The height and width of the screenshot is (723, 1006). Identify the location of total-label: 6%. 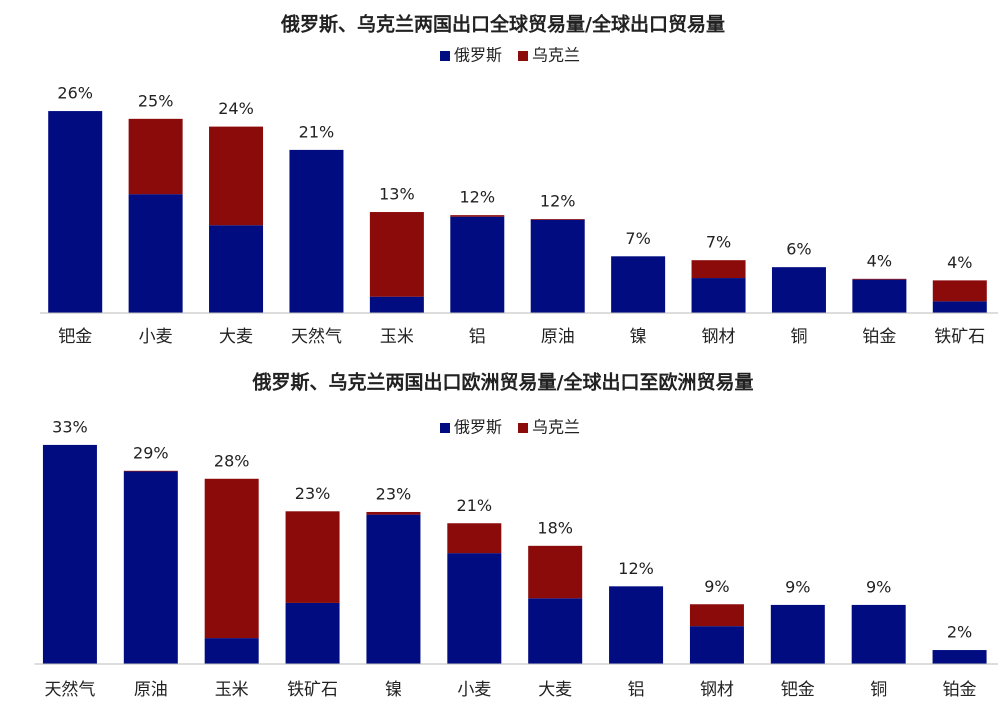
(798, 249).